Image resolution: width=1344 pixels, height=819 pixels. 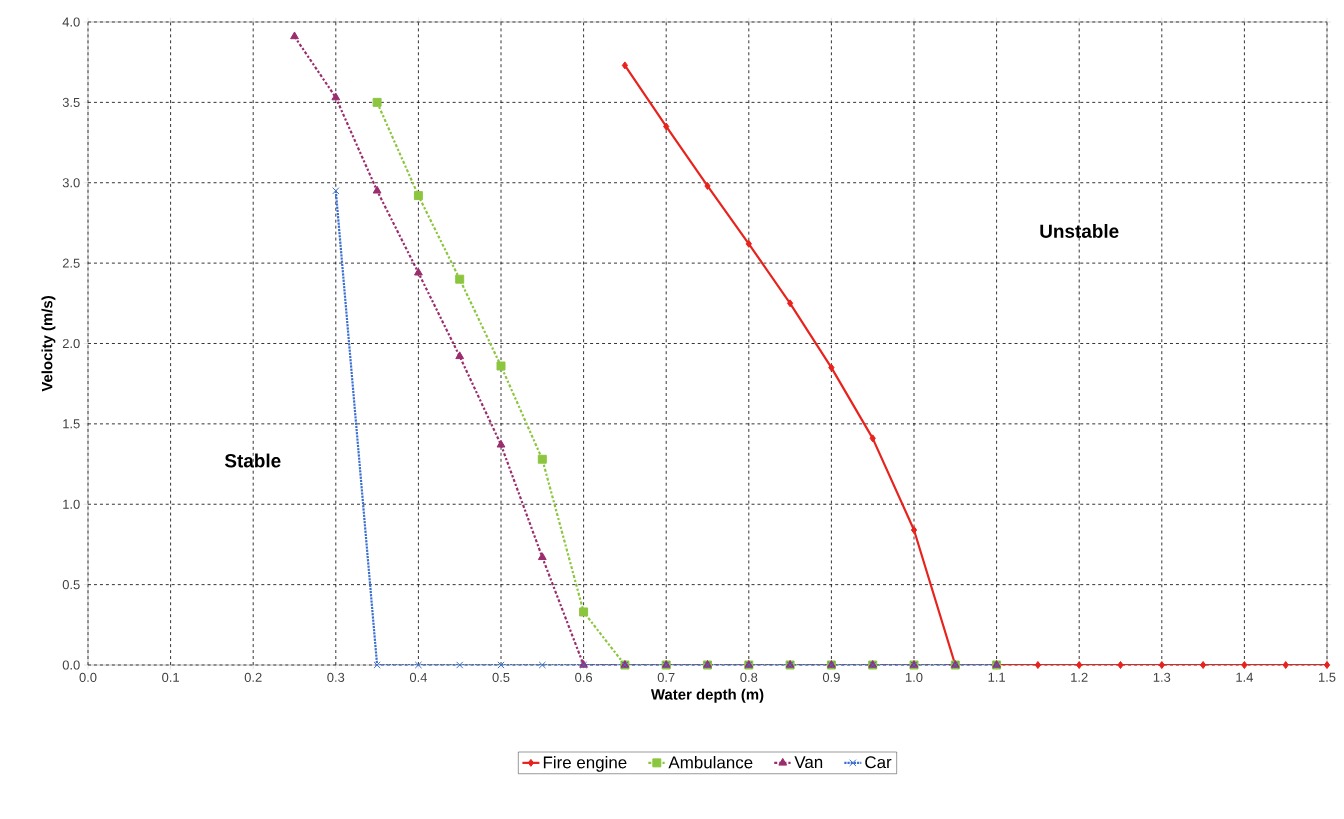 I want to click on annotation: Stable, so click(x=252, y=460).